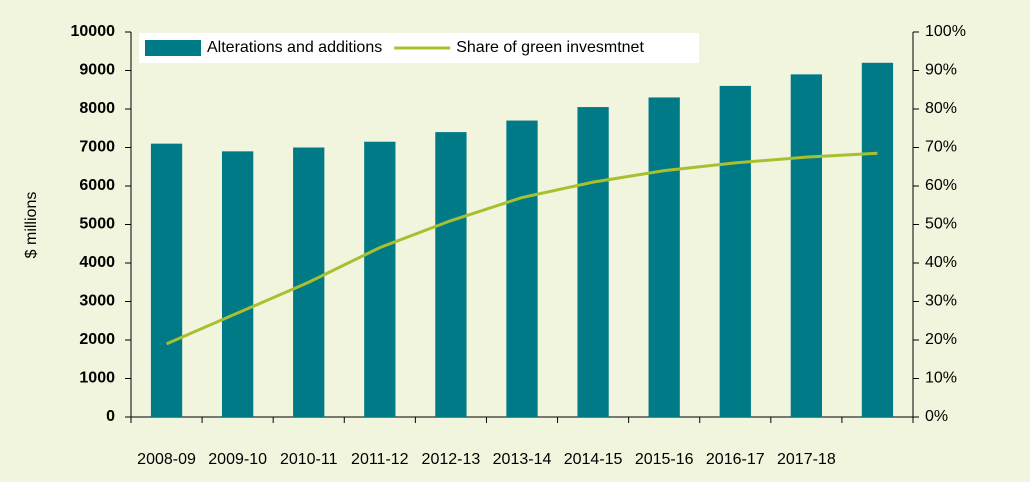 The height and width of the screenshot is (482, 1030). I want to click on y-tick-label: 10000, so click(93, 31).